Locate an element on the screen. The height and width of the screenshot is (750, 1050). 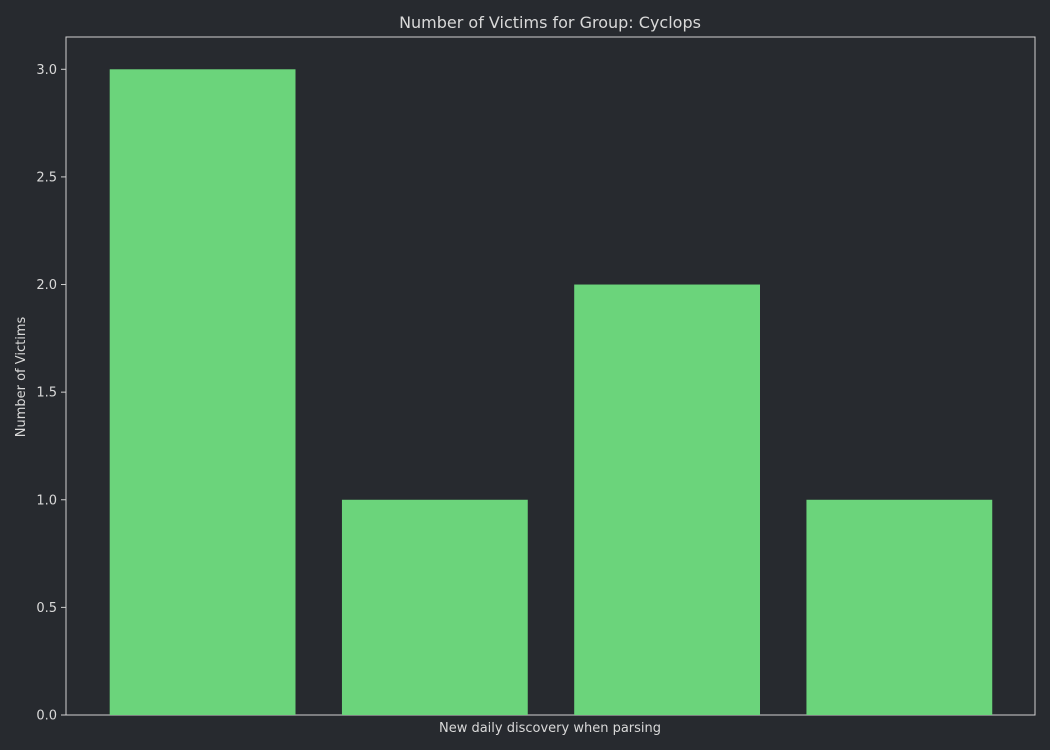
y-tick-label: 2.0 is located at coordinates (46, 285).